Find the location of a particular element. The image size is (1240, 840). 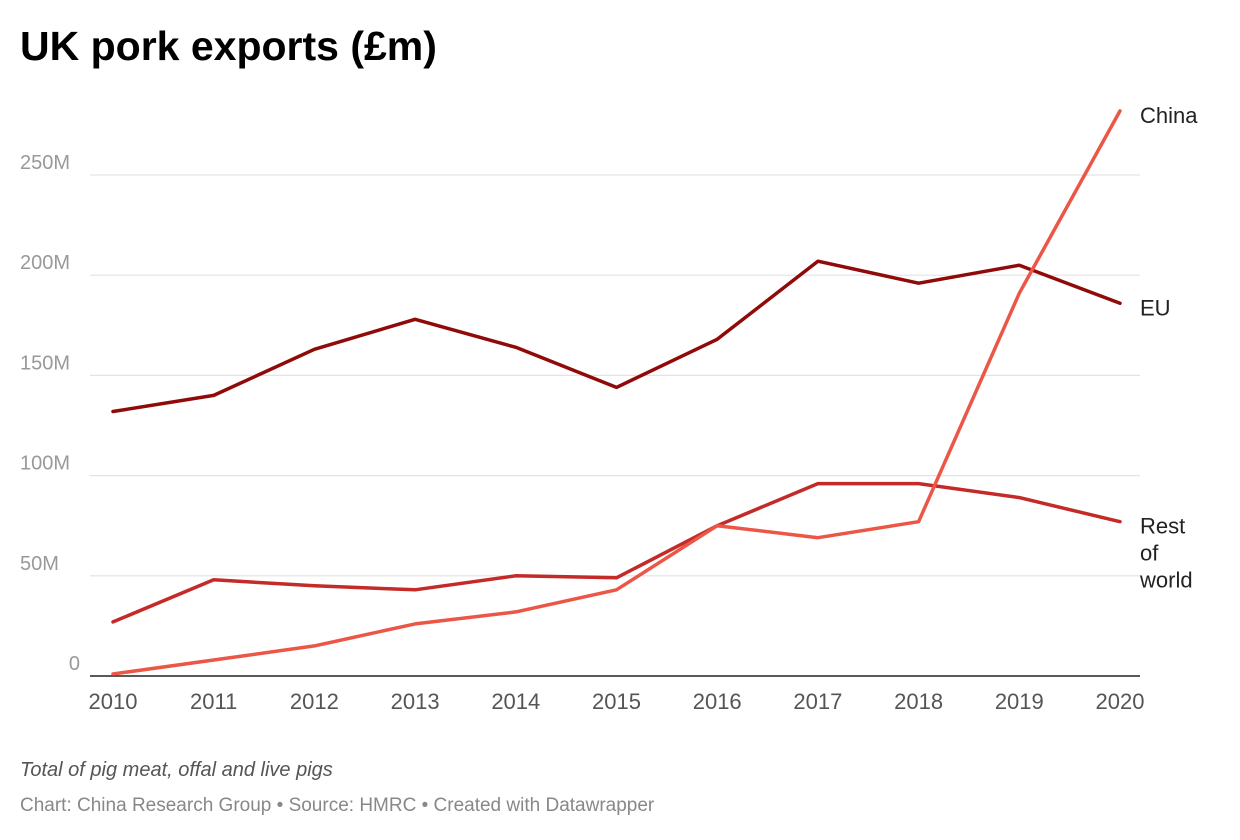

y-tick-label: 200M is located at coordinates (45, 263).